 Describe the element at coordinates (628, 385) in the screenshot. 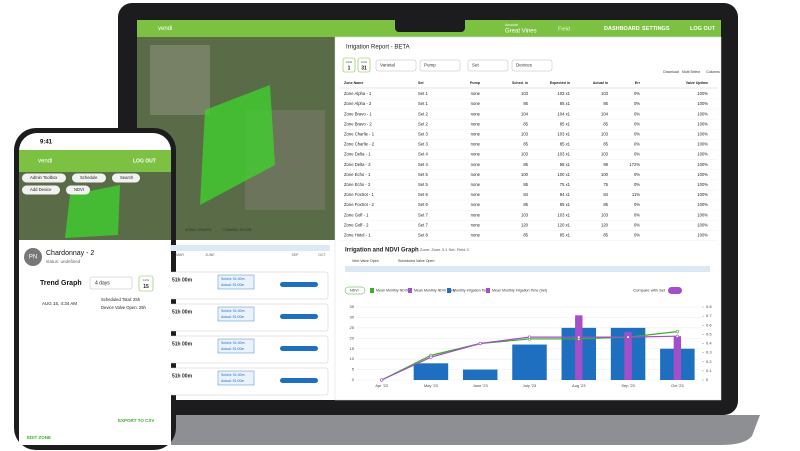

I see `x-tick-label: Sep '23` at that location.